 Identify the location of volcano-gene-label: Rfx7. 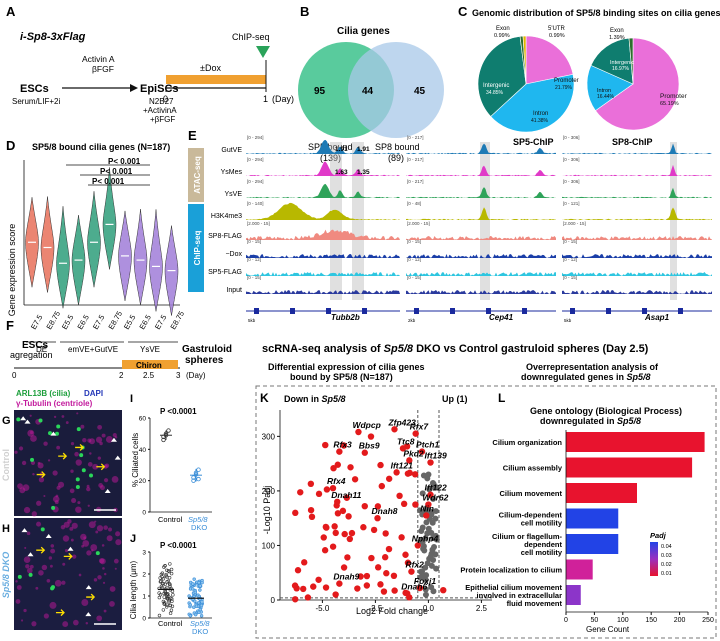
(420, 427).